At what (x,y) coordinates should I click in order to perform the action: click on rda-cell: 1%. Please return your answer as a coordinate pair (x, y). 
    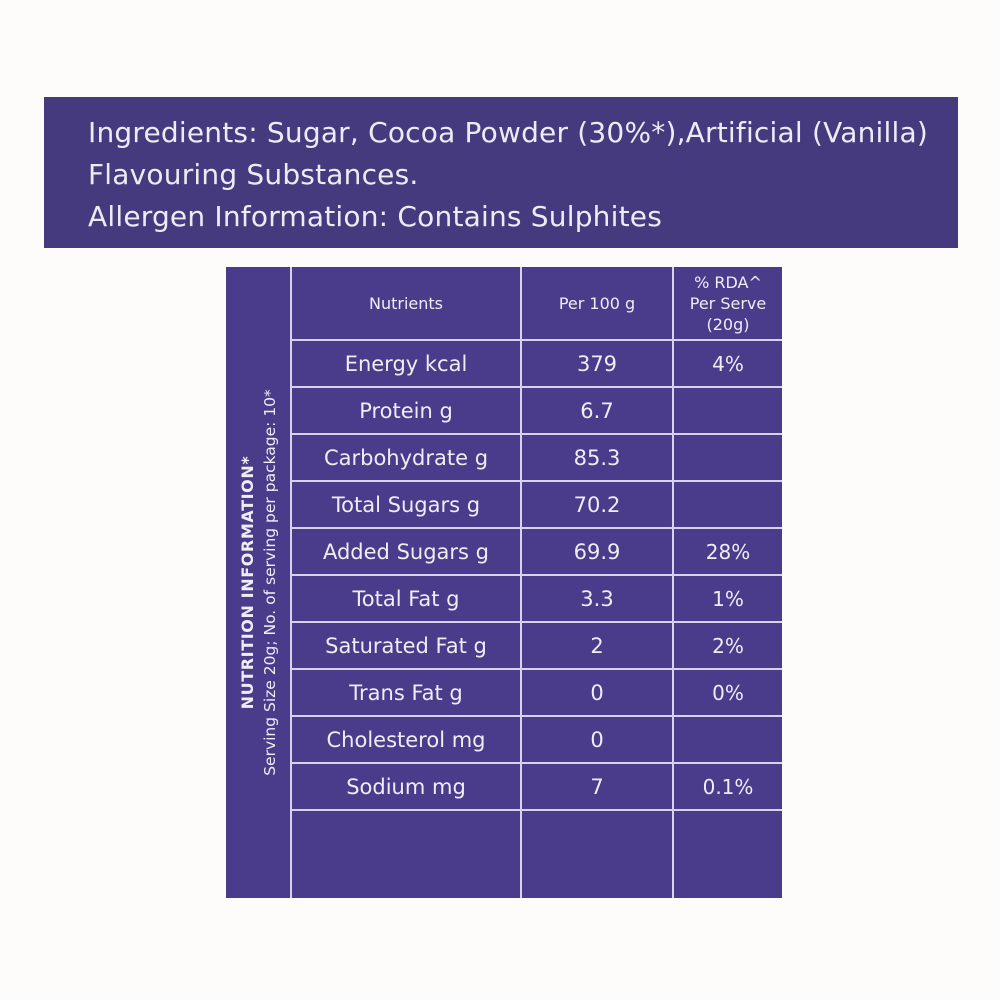
    Looking at the image, I should click on (727, 598).